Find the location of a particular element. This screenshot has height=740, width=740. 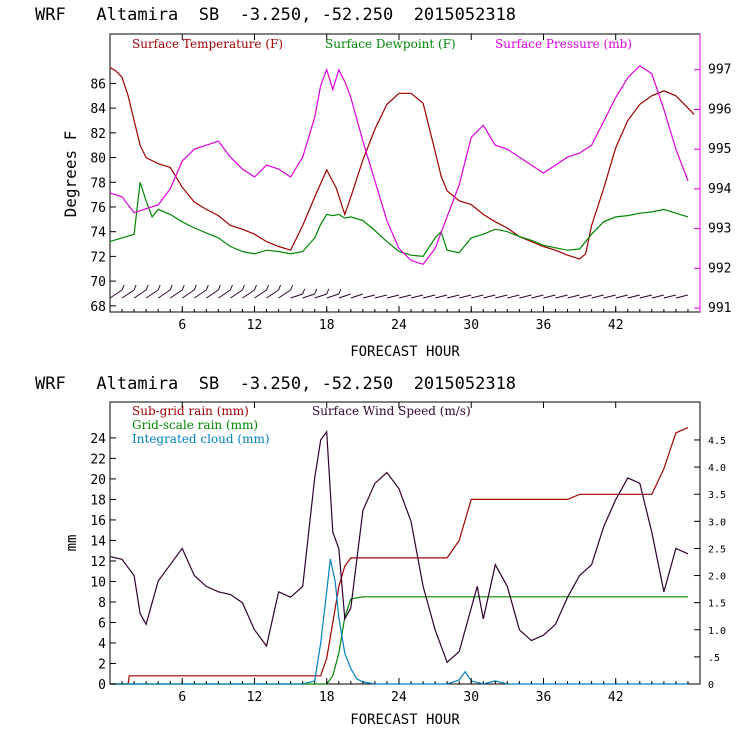

legend-gridscale-rain: Grid-scale rain (mm) is located at coordinates (195, 425).